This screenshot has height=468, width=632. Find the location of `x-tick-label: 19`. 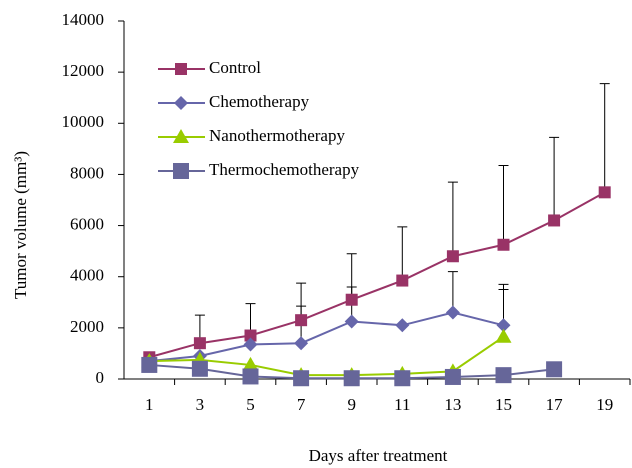

x-tick-label: 19 is located at coordinates (604, 404).